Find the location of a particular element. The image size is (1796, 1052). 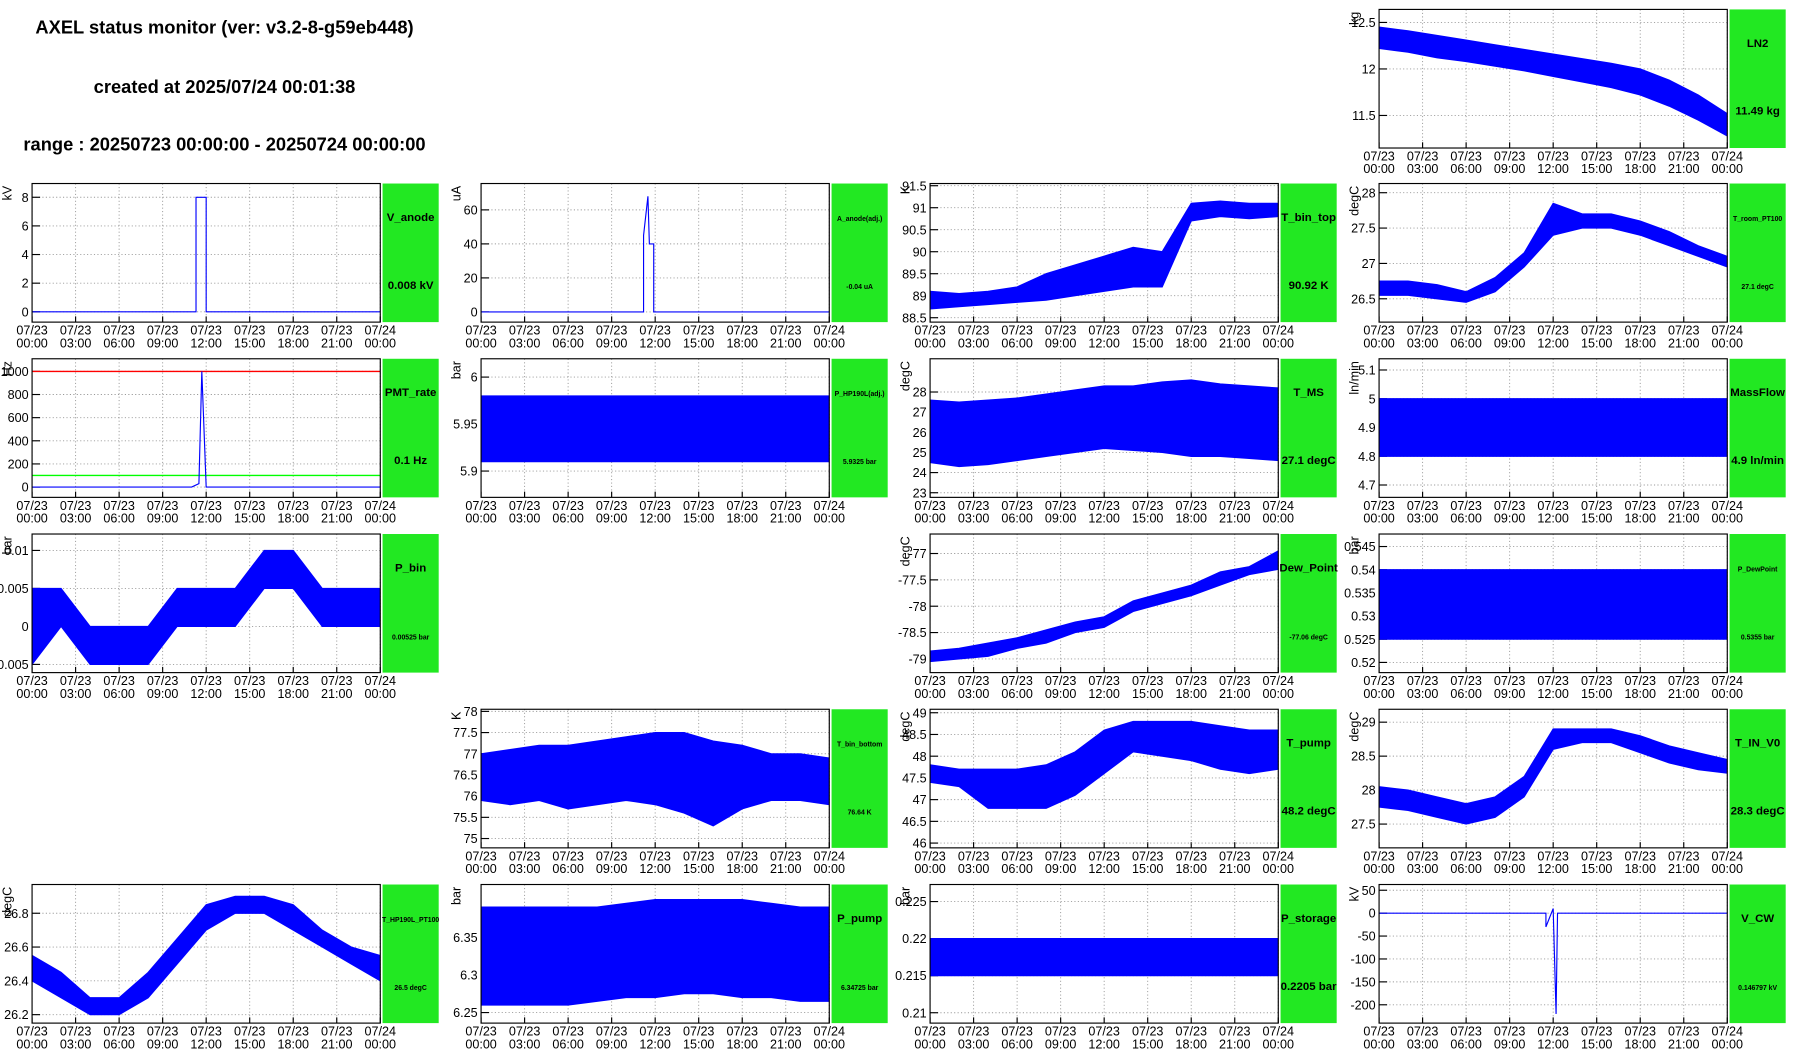

y-tick-label: 4.7 is located at coordinates (1367, 486).